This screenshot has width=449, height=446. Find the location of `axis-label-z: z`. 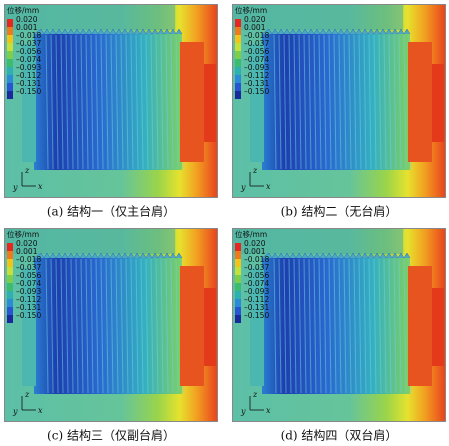

axis-label-z: z is located at coordinates (27, 170).